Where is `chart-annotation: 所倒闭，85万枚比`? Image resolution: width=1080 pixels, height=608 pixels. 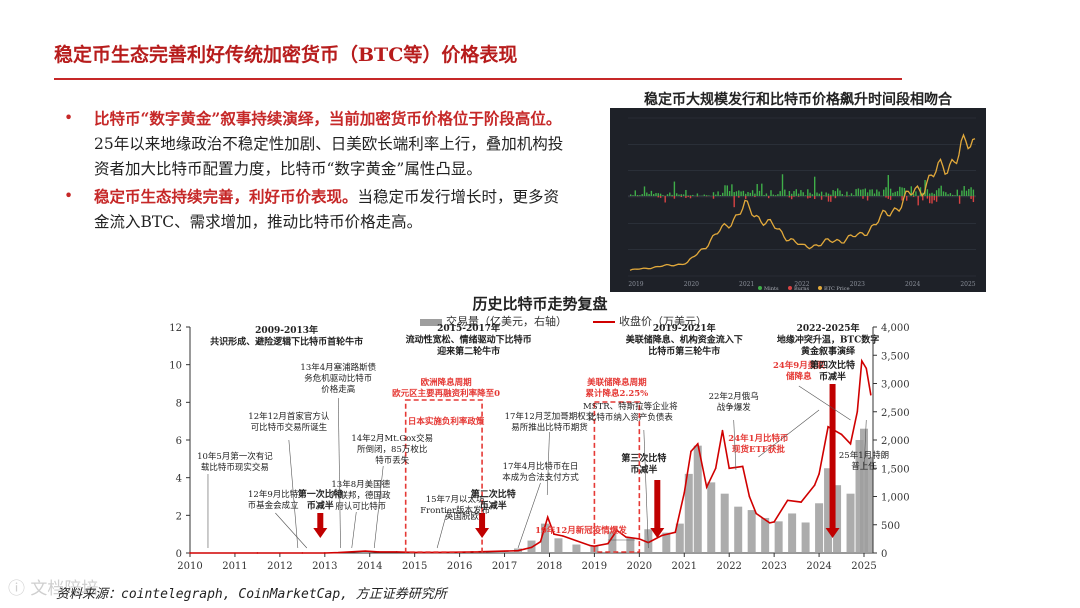 chart-annotation: 所倒闭，85万枚比 is located at coordinates (392, 449).